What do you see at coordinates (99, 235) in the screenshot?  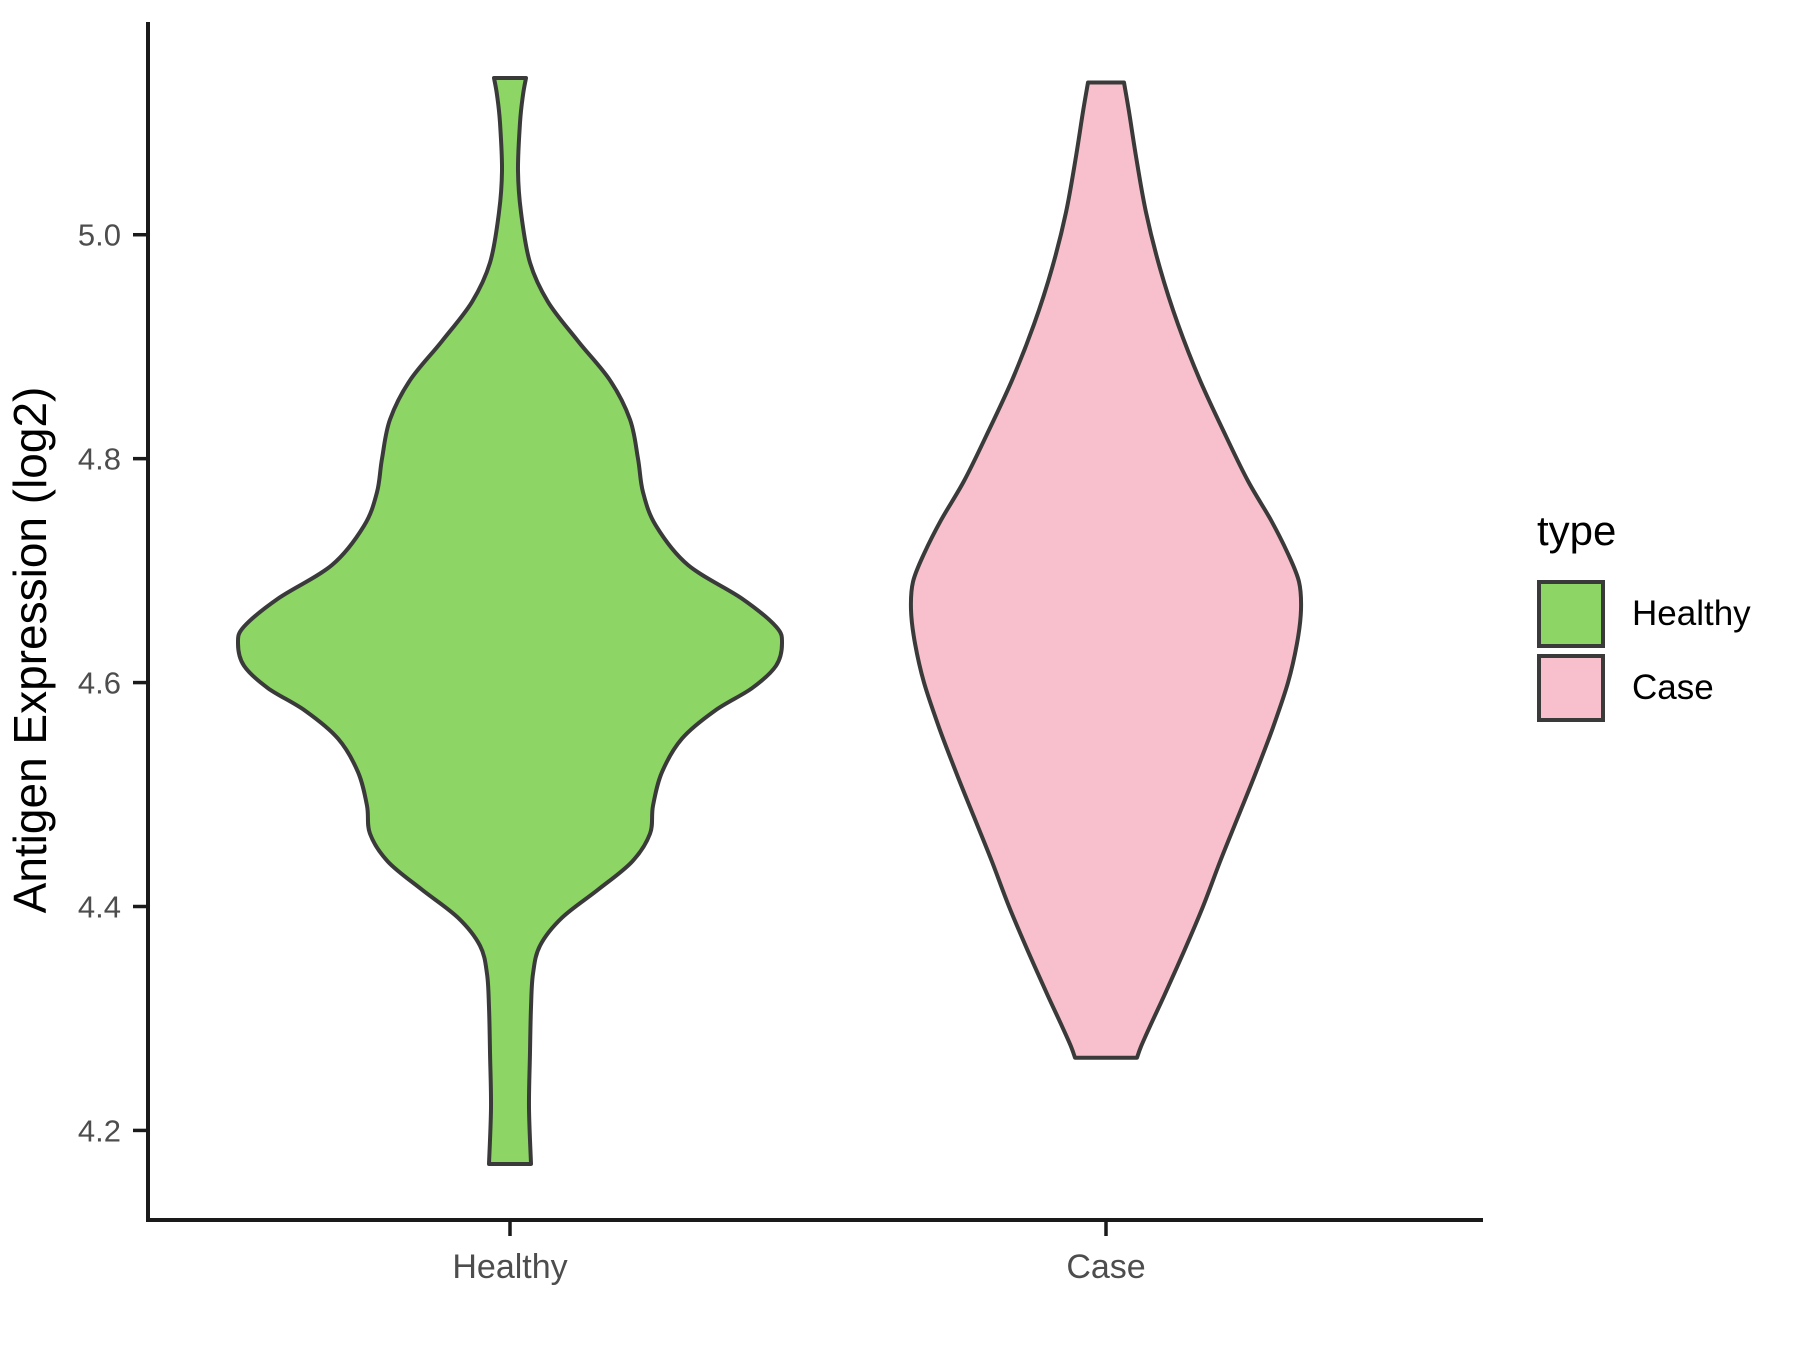 I see `y-tick-label: 5.0` at bounding box center [99, 235].